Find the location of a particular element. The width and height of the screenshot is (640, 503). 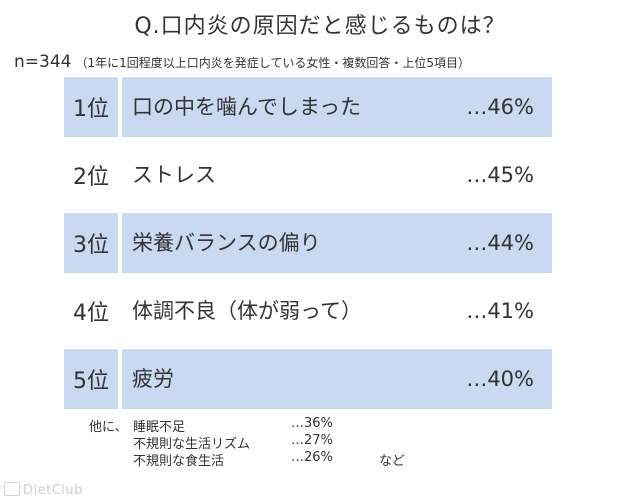

rank-row: 3位 栄養バランスの偏り …44% is located at coordinates (308, 243).